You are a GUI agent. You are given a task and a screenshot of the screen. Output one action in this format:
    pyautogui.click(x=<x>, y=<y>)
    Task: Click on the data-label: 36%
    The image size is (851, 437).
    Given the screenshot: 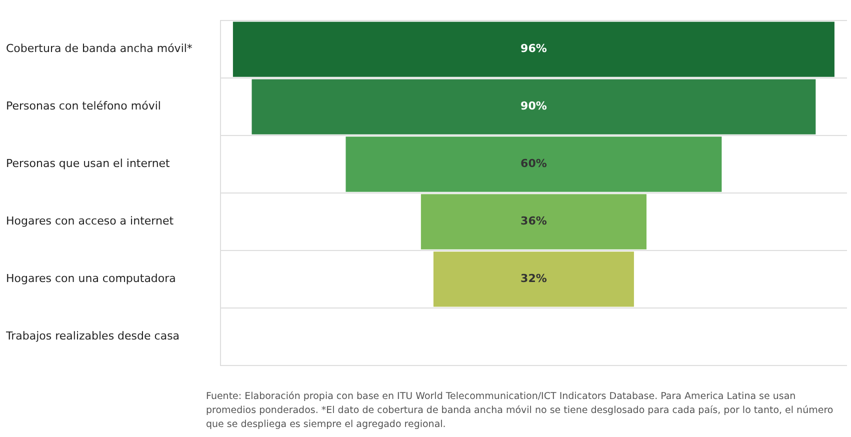 What is the action you would take?
    pyautogui.click(x=533, y=221)
    